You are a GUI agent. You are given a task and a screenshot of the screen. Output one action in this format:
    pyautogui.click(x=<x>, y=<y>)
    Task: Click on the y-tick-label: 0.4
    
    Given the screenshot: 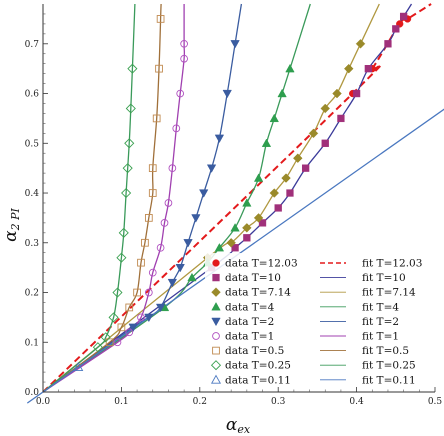 What is the action you would take?
    pyautogui.click(x=32, y=194)
    